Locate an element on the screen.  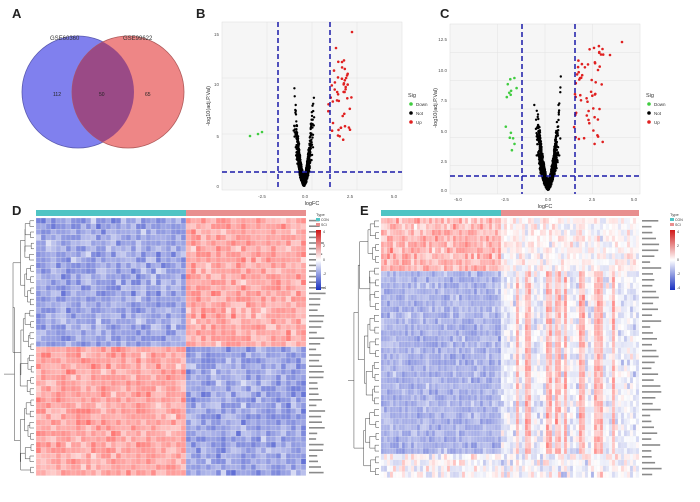
volcano-c-points is located at coordinates (564, 116).